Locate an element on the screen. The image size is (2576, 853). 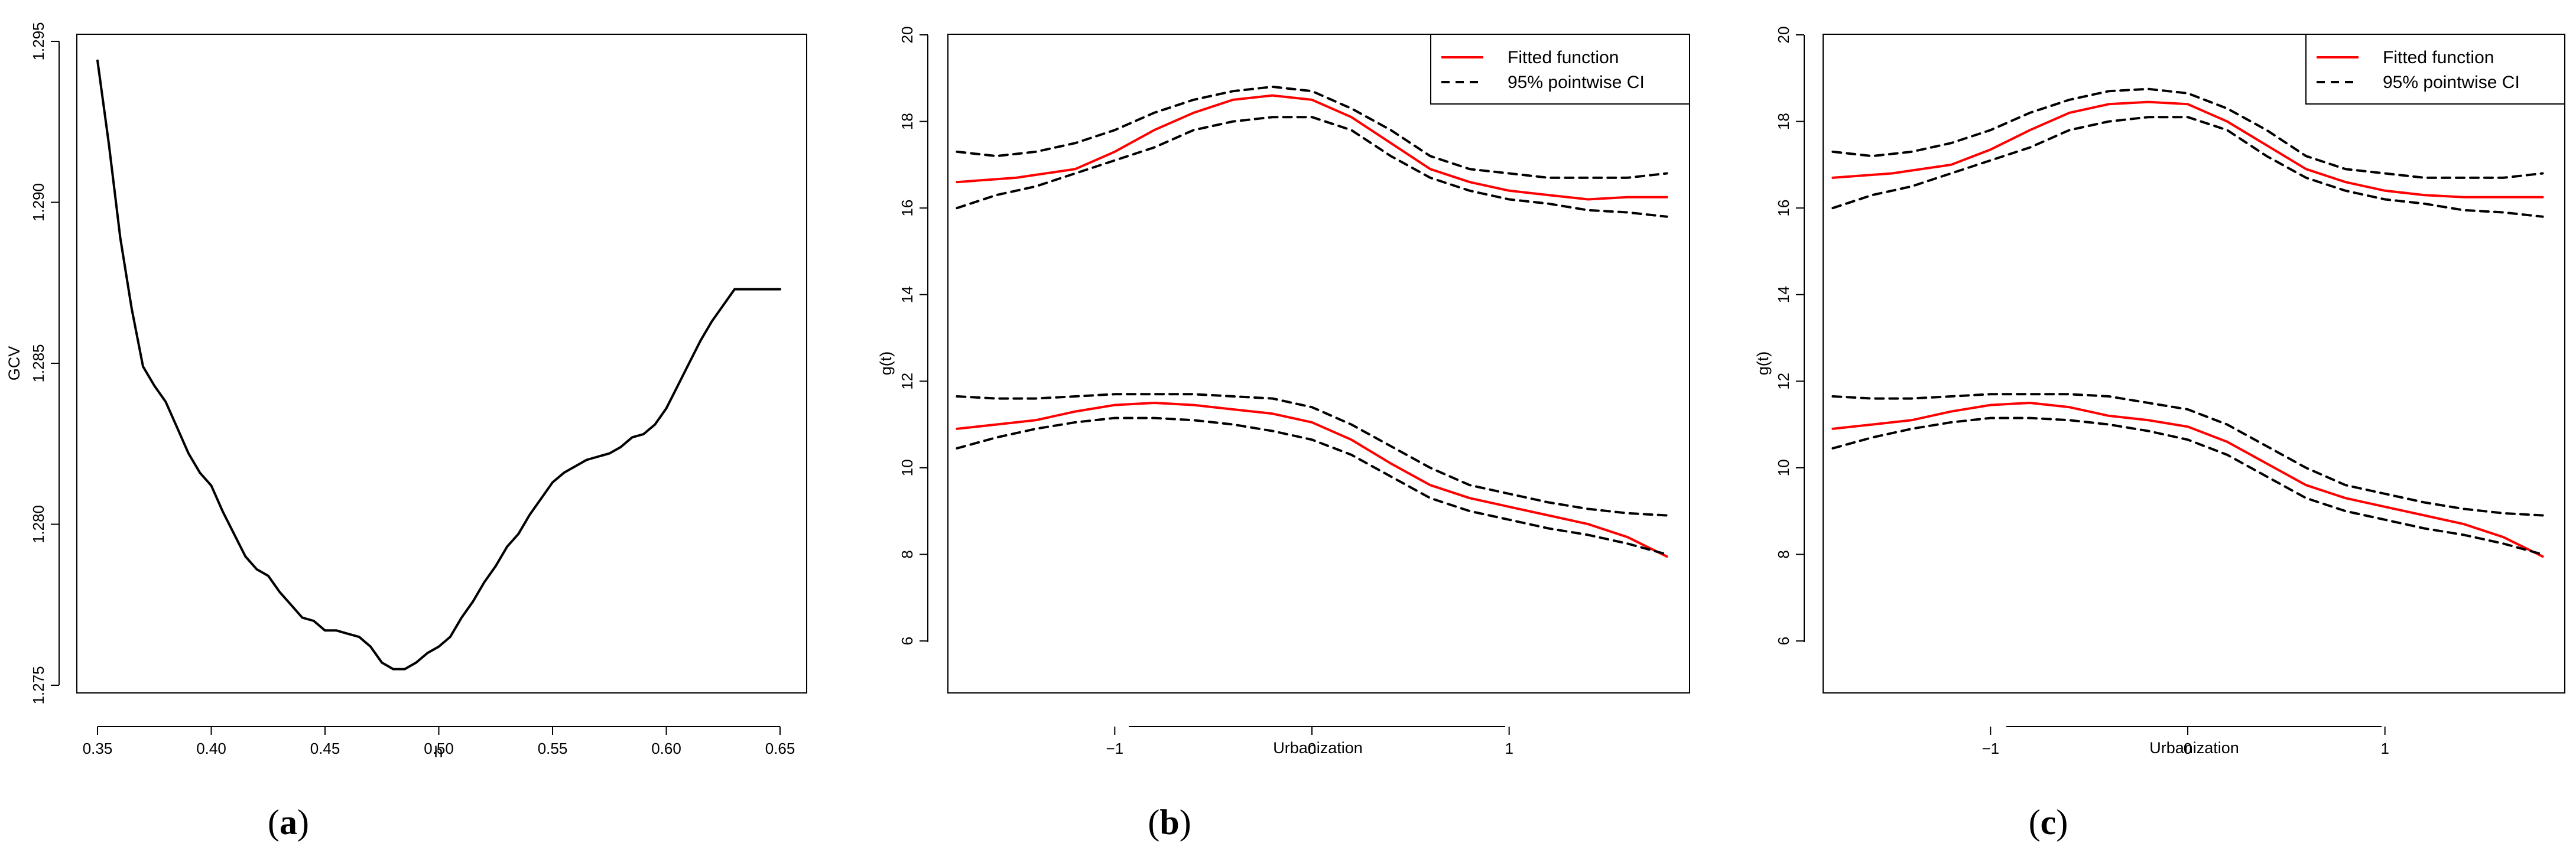
panel-b-x-axis: −1 0 1 Urbanization is located at coordinates (1309, 741).